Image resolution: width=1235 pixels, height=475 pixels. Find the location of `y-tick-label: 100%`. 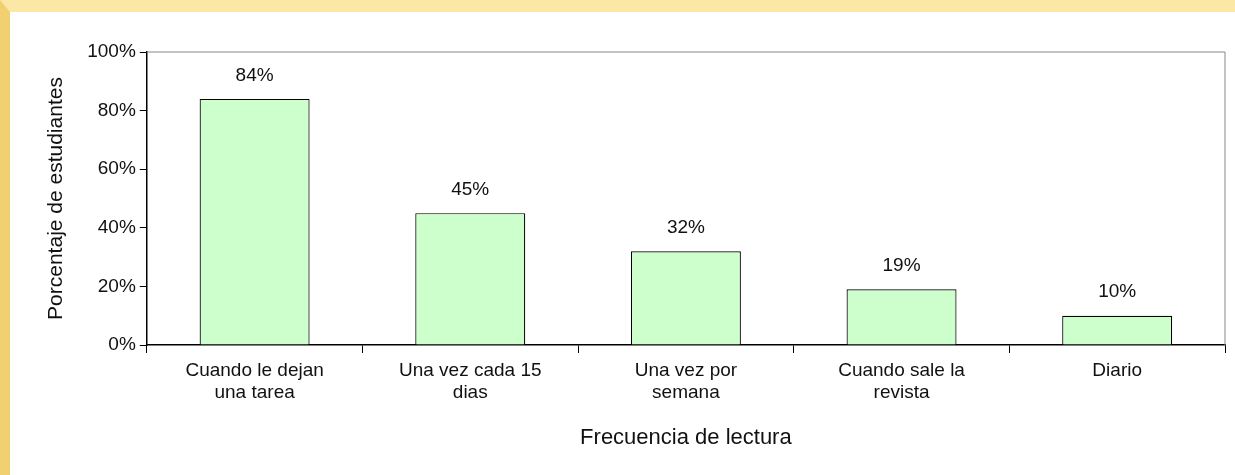

y-tick-label: 100% is located at coordinates (111, 51).